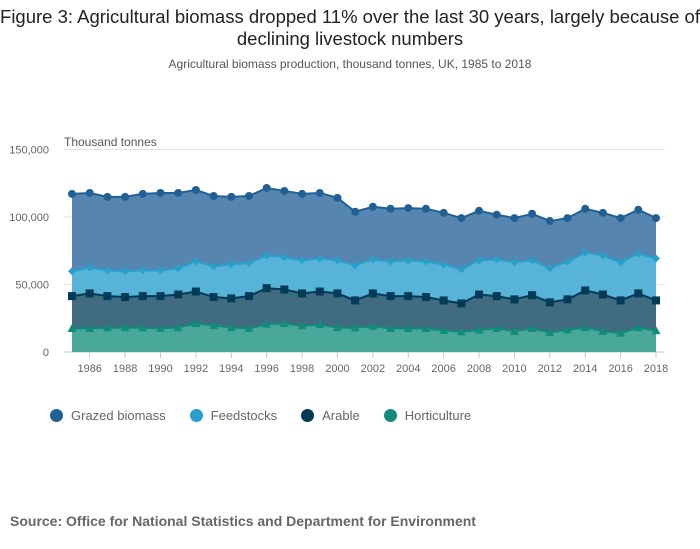  Describe the element at coordinates (364, 262) in the screenshot. I see `line-feedstocks` at that location.